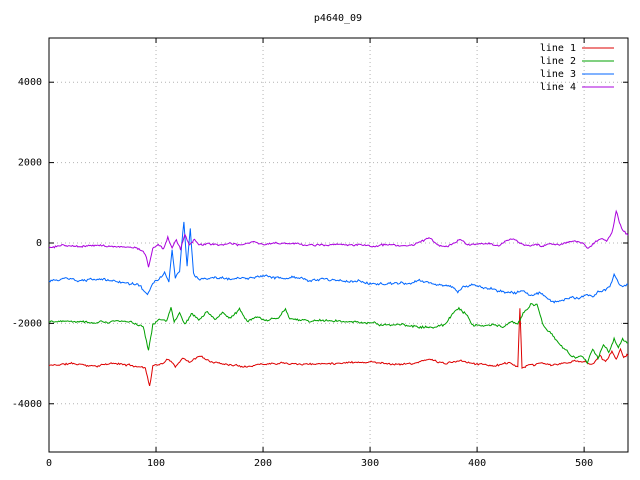  What do you see at coordinates (27, 323) in the screenshot?
I see `y-tick-label: -2000` at bounding box center [27, 323].